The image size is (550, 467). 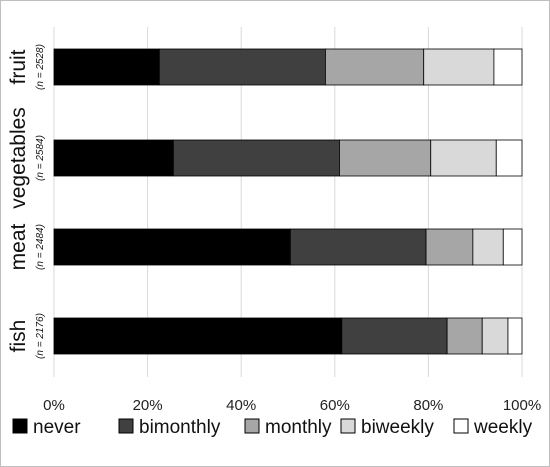 What do you see at coordinates (18, 246) in the screenshot?
I see `category-label: meat` at bounding box center [18, 246].